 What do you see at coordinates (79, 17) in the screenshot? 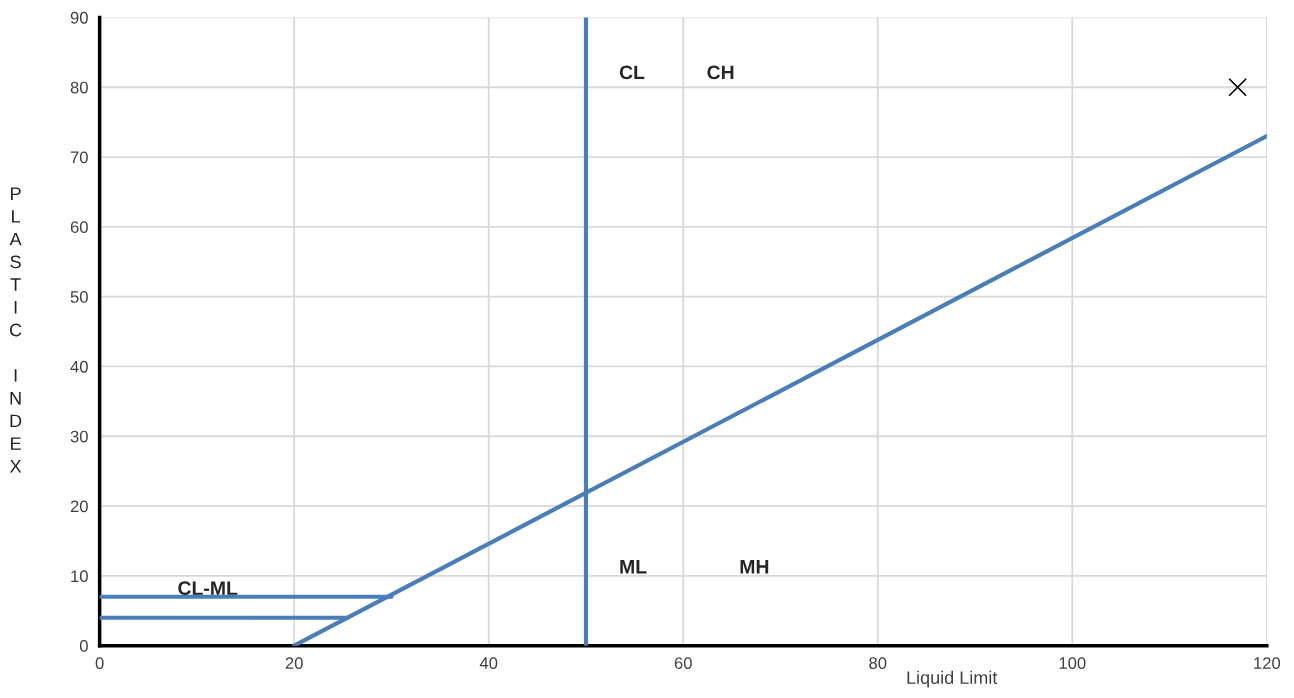
I see `y-tick-label: 90` at bounding box center [79, 17].